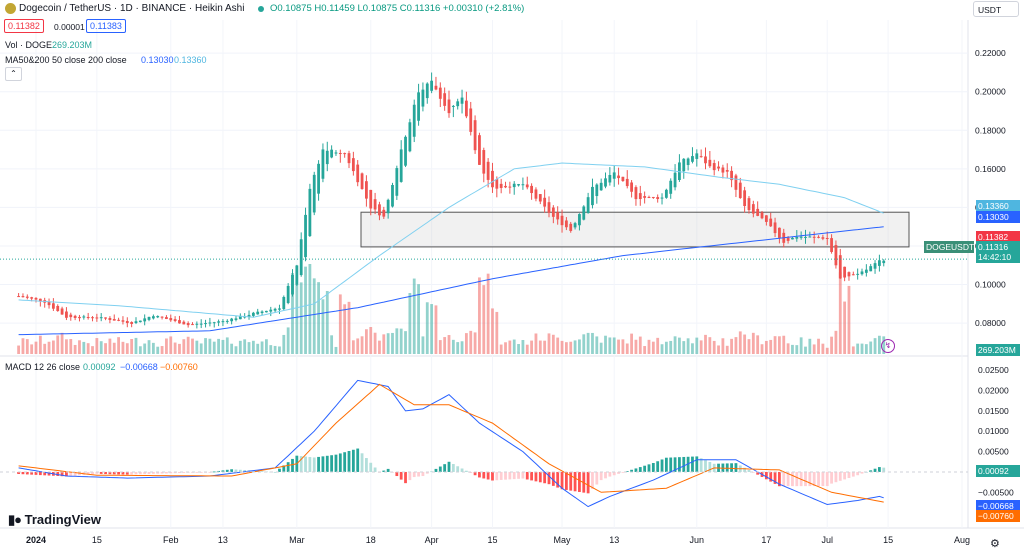  I want to click on flash-icon: ↯, so click(888, 346).